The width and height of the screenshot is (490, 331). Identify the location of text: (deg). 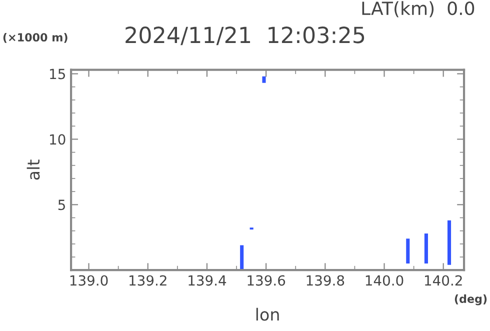
(470, 300).